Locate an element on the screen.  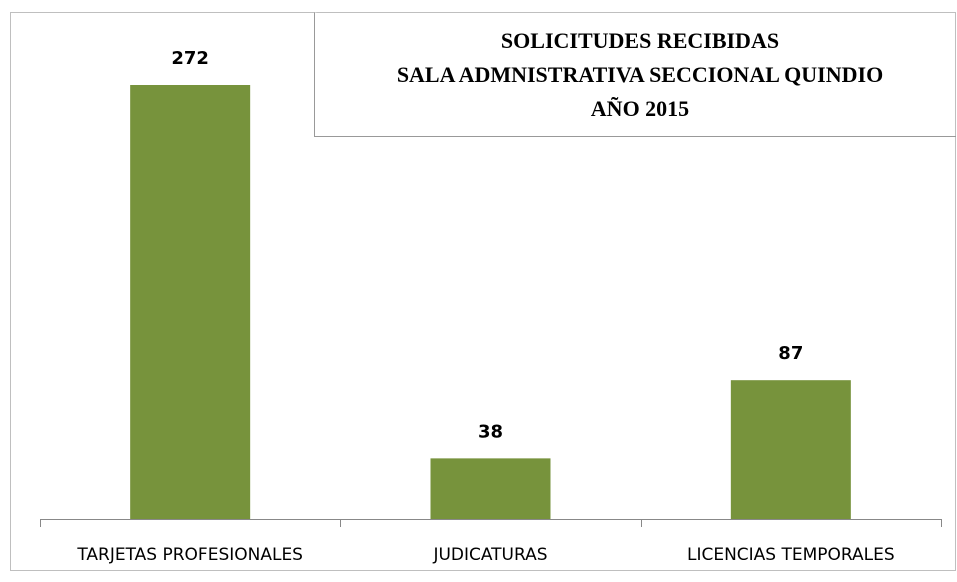
chart-title: AÑO 2015 is located at coordinates (640, 108).